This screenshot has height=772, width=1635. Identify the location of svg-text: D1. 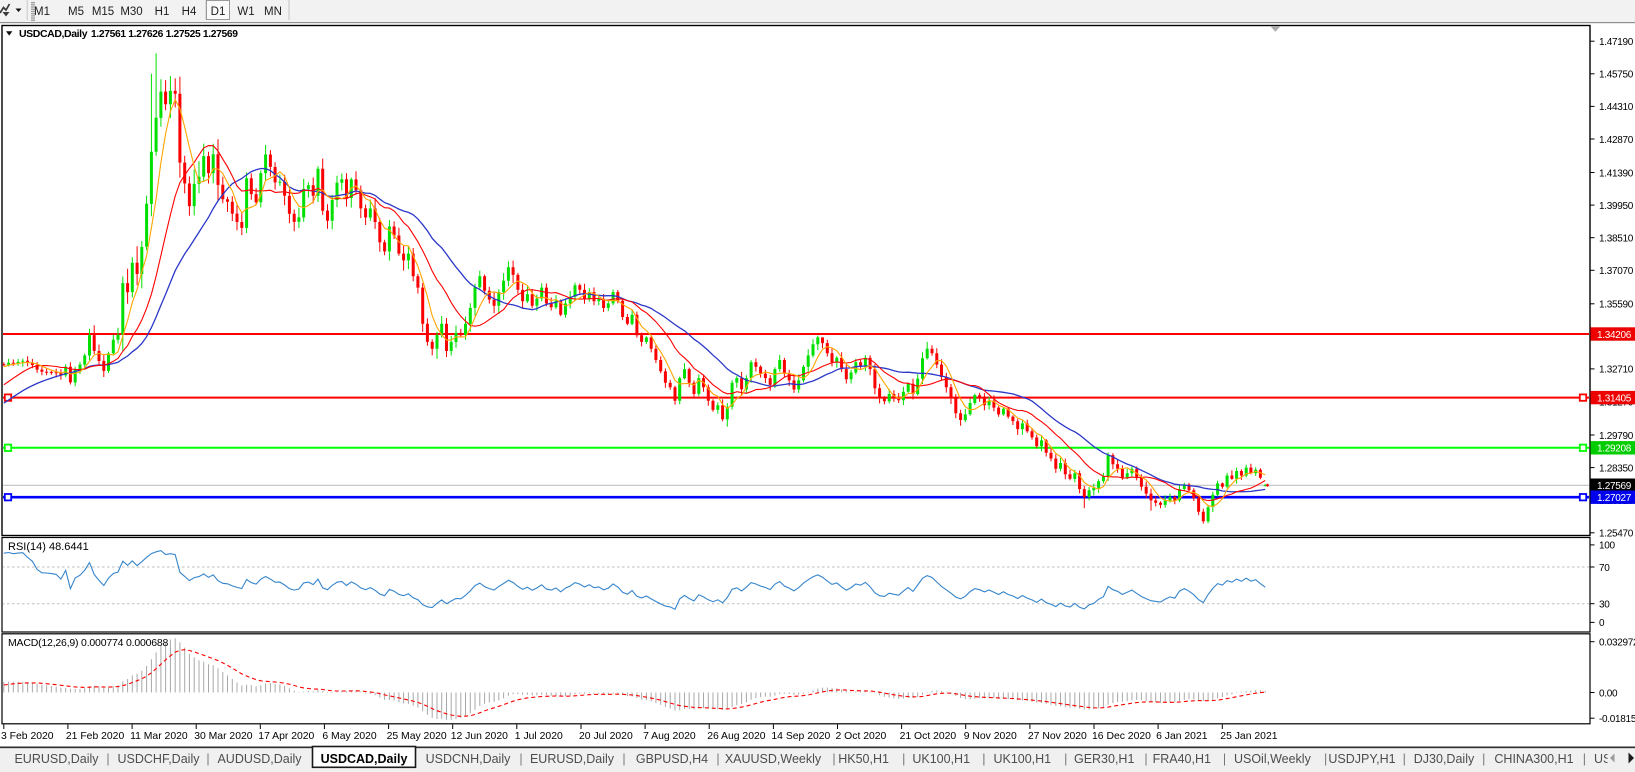
(218, 12).